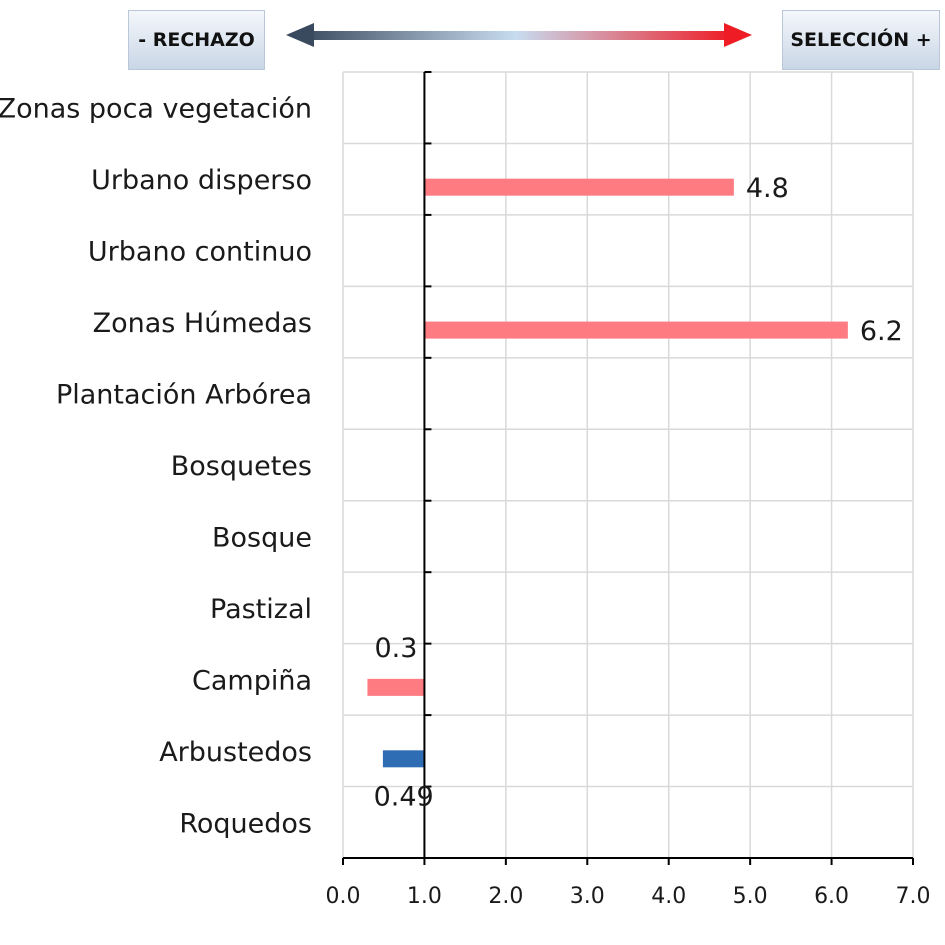 This screenshot has width=945, height=945. I want to click on bar-zonas-h-medas, so click(636, 330).